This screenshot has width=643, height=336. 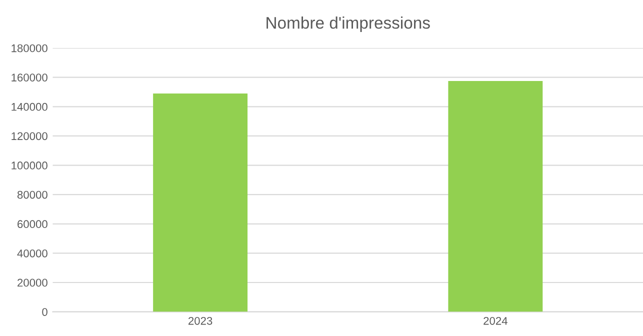 I want to click on x-tick-label: 2023, so click(x=200, y=320).